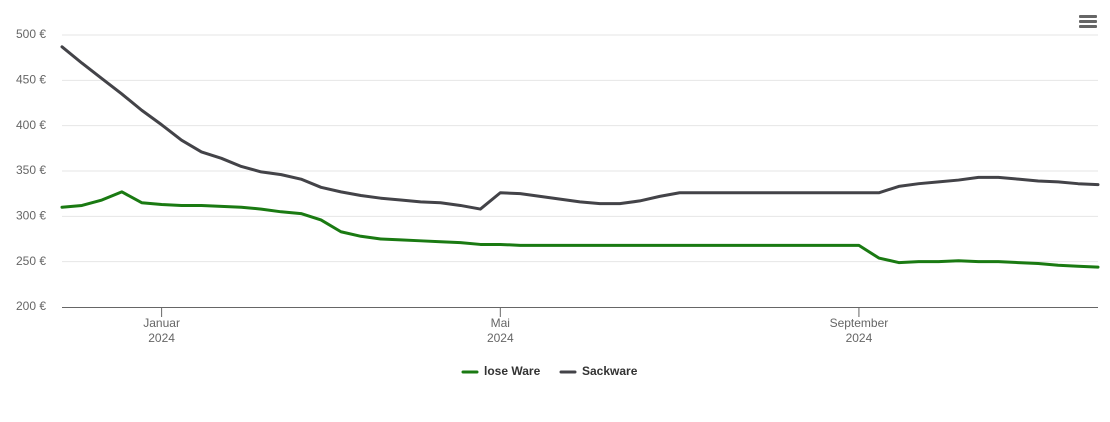 The width and height of the screenshot is (1110, 422). Describe the element at coordinates (31, 261) in the screenshot. I see `y-tick-label: 250 €` at that location.